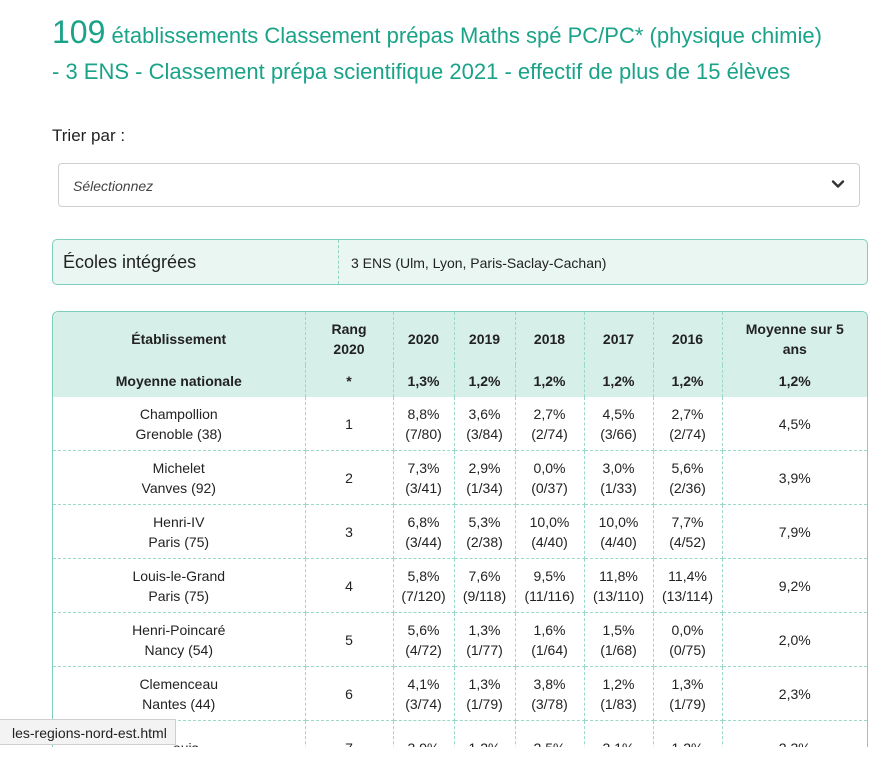 The image size is (895, 767). What do you see at coordinates (484, 521) in the screenshot?
I see `rate-percent: 5,3%` at bounding box center [484, 521].